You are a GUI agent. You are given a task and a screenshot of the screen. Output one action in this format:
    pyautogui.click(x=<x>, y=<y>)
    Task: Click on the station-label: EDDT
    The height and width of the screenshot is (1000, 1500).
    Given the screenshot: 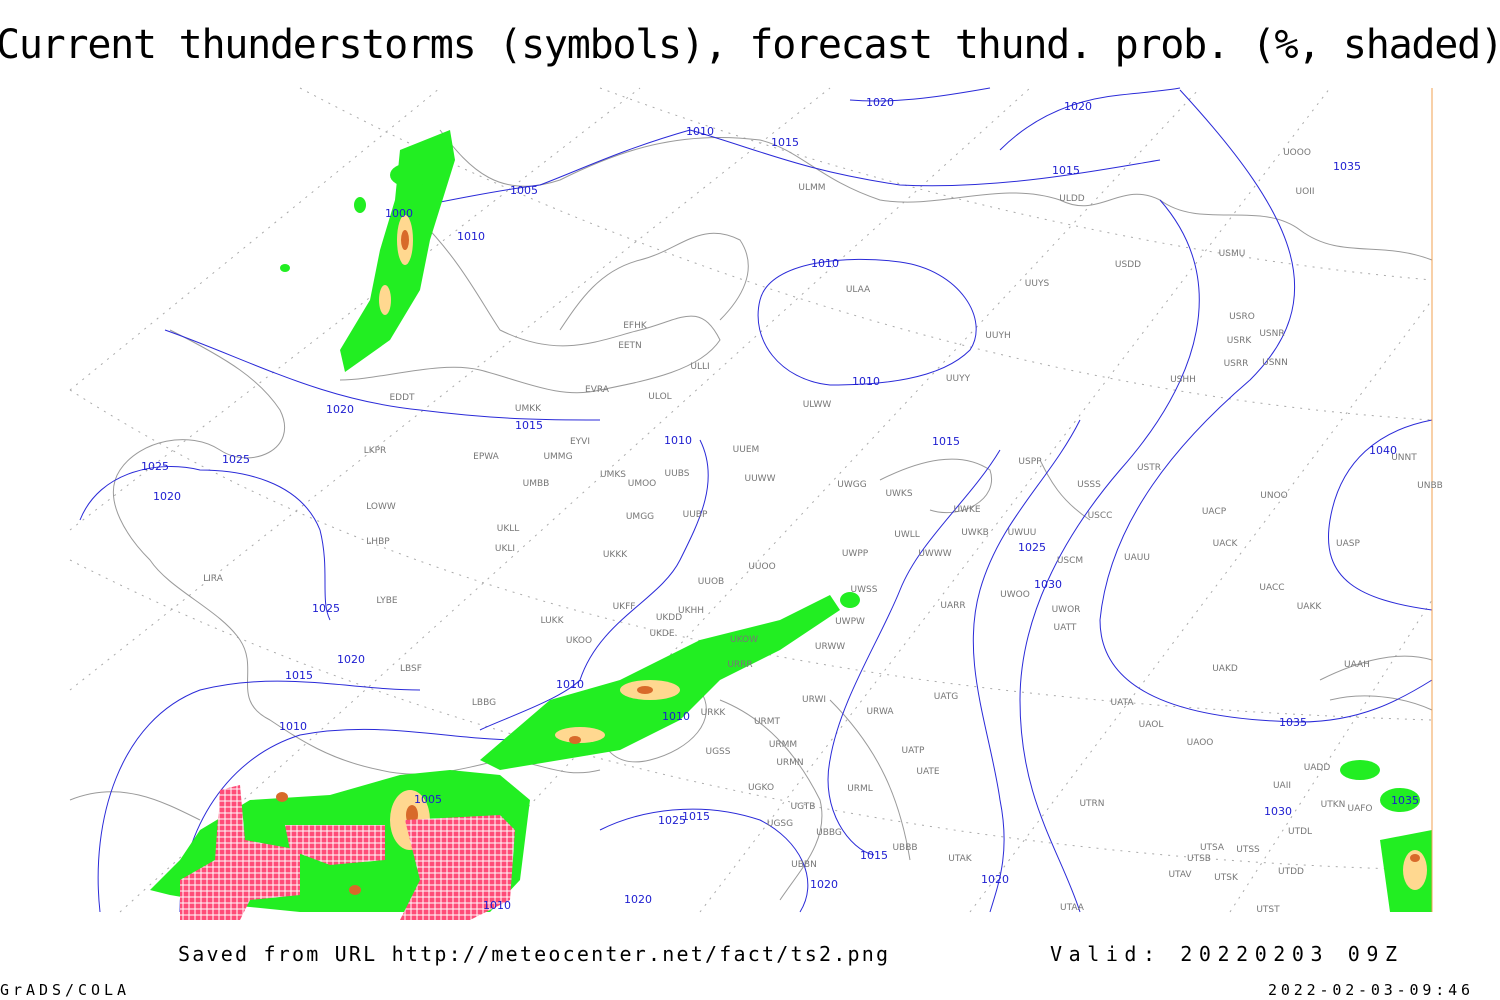 What is the action you would take?
    pyautogui.click(x=402, y=398)
    